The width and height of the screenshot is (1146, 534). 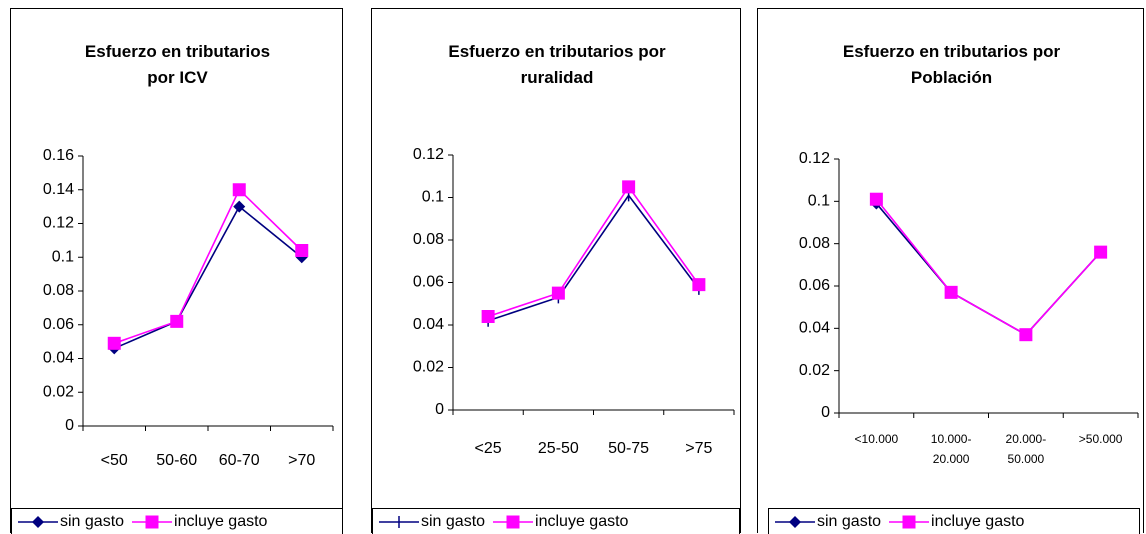 What do you see at coordinates (239, 460) in the screenshot?
I see `x-tick-label: 60-70` at bounding box center [239, 460].